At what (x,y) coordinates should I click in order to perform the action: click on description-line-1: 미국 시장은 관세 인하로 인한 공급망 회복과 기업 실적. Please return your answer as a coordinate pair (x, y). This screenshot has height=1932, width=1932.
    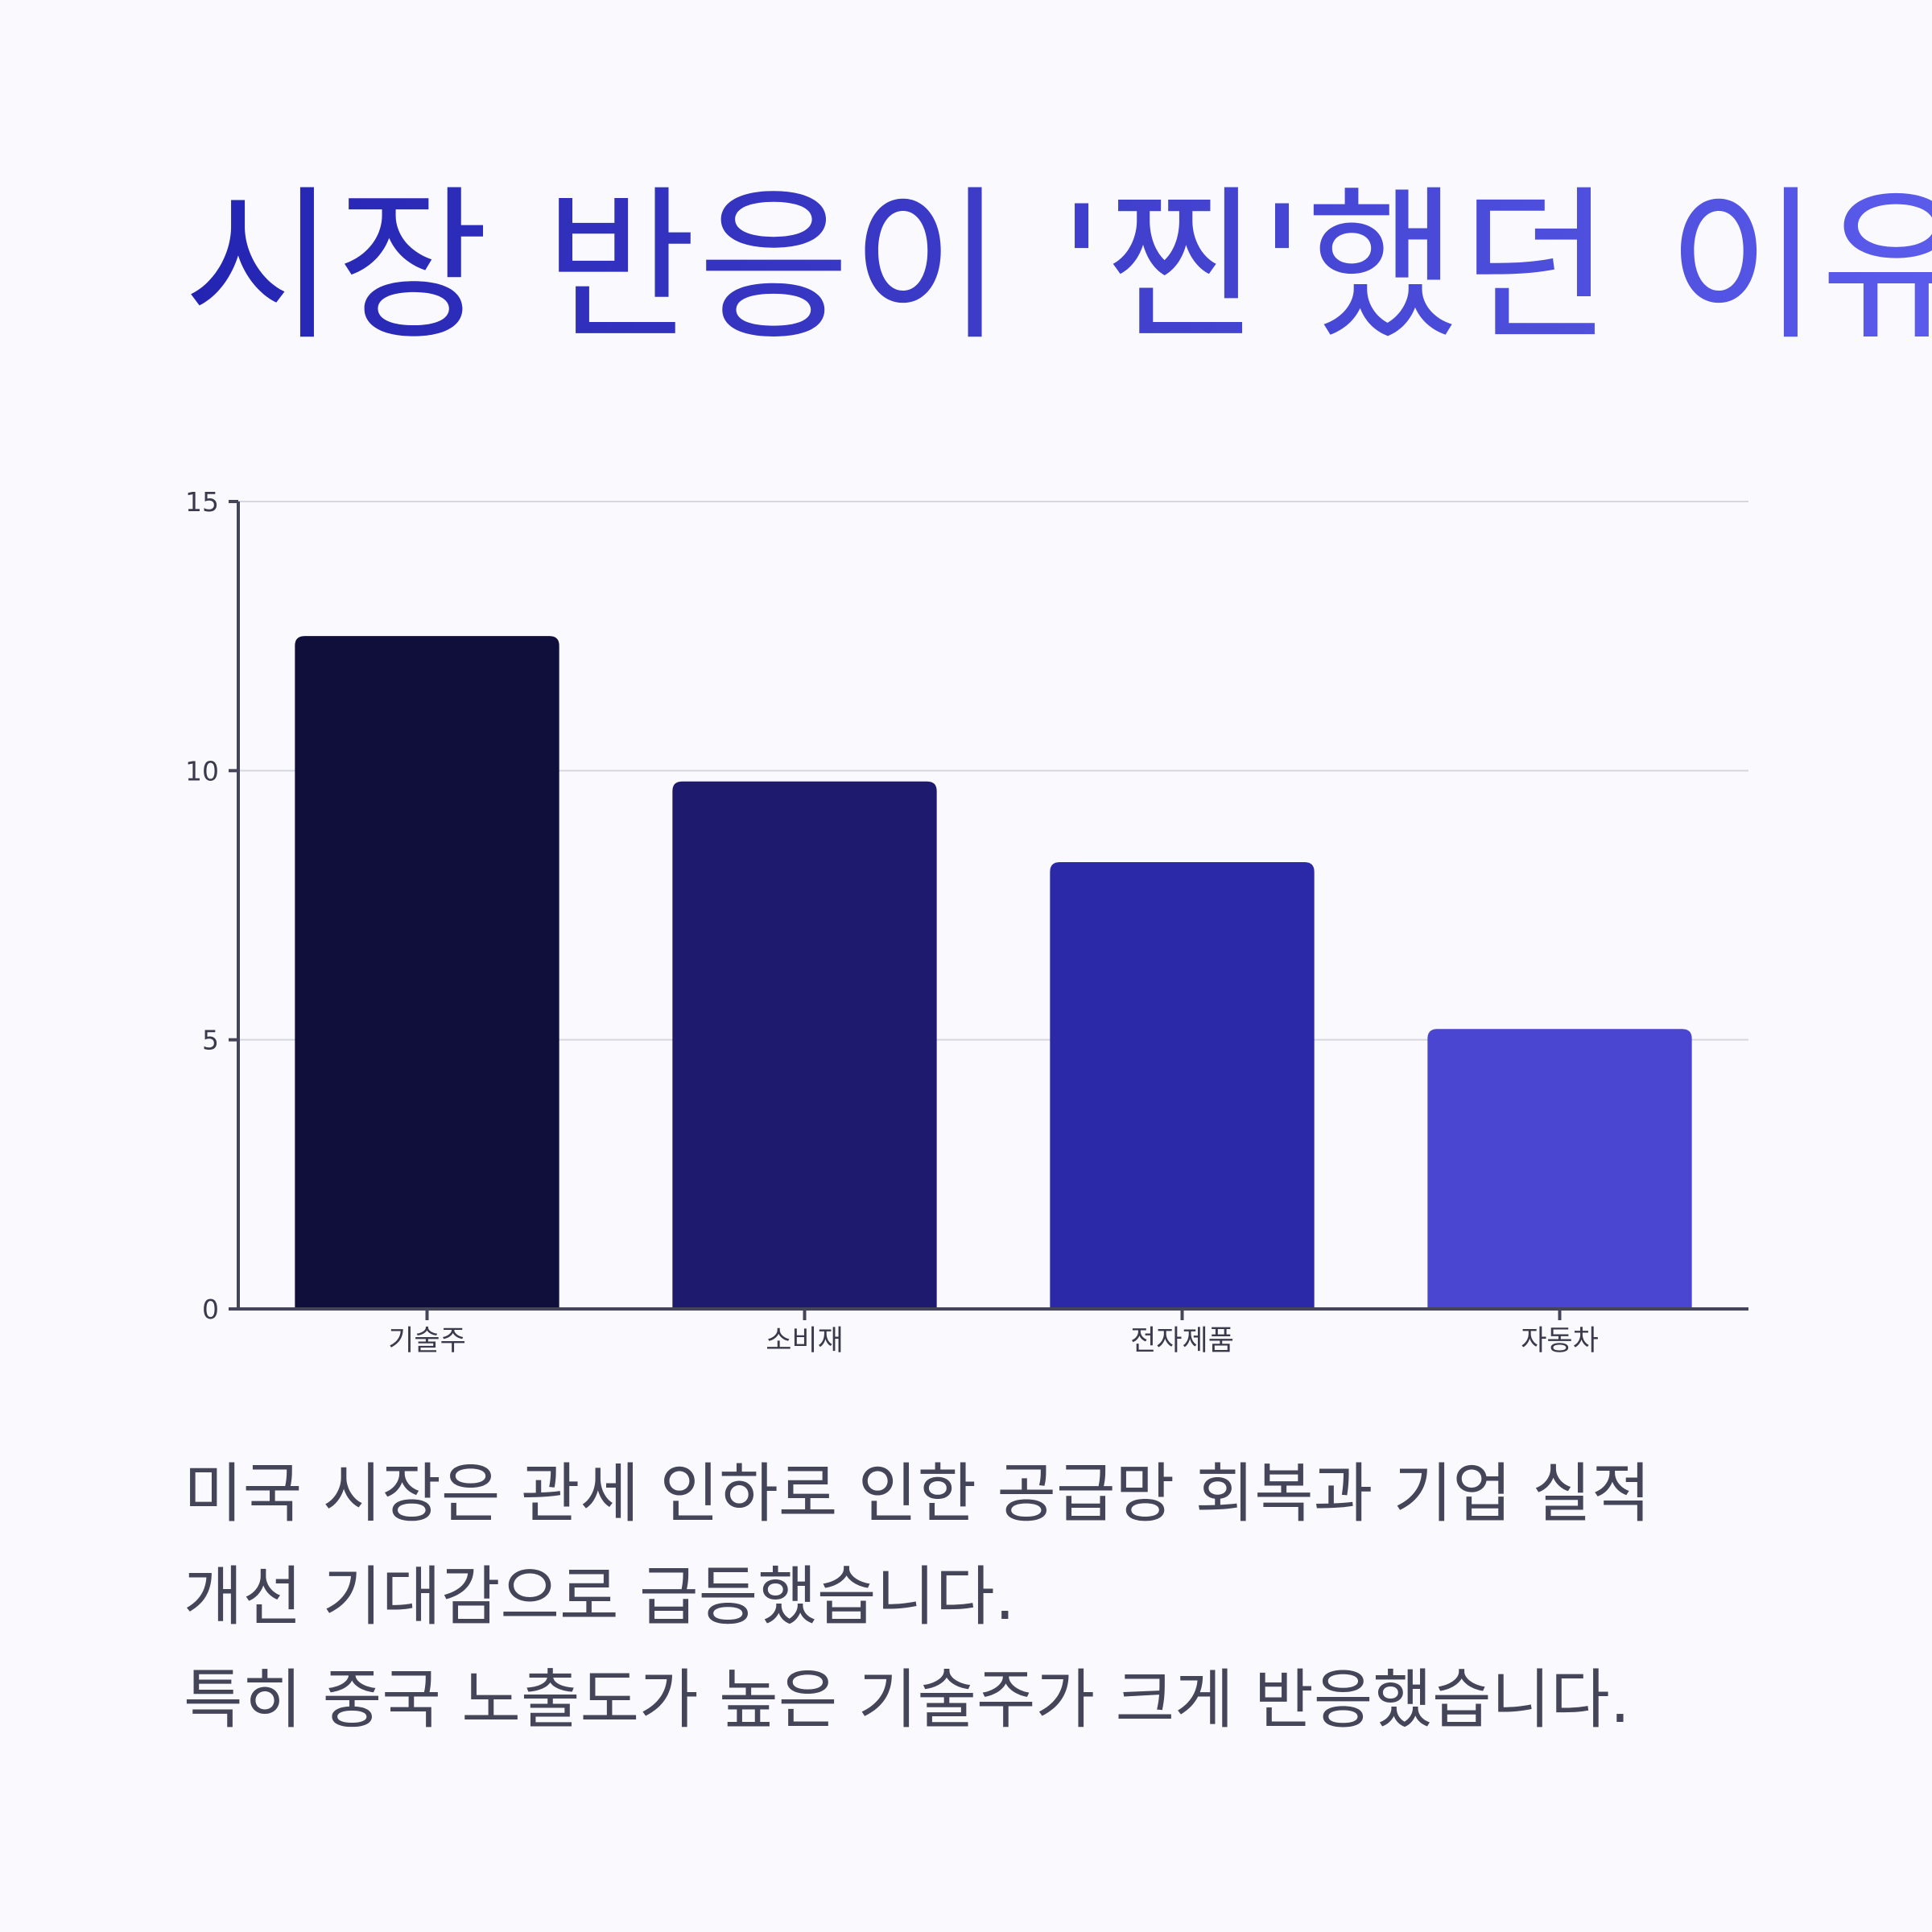
    Looking at the image, I should click on (917, 1493).